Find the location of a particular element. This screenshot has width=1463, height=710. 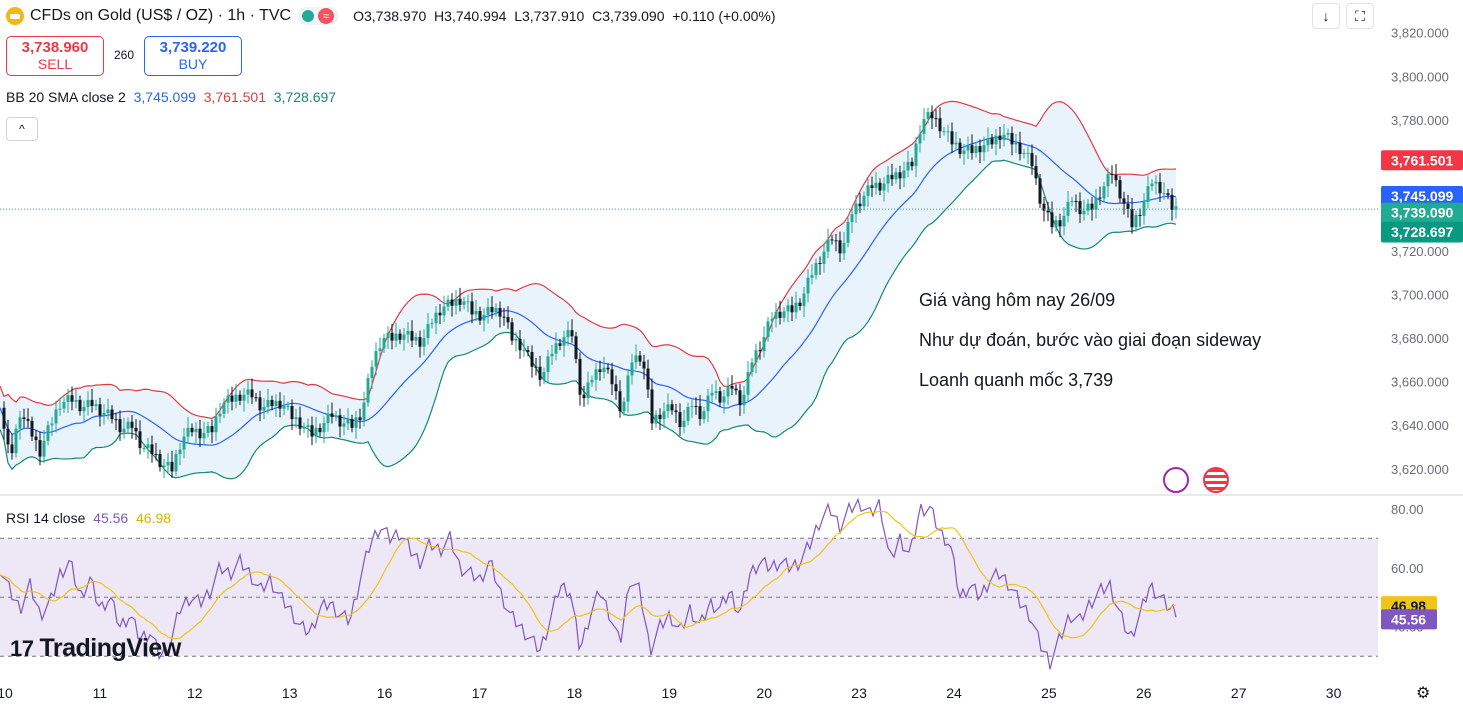

price-tag-basis: 3,745.099 is located at coordinates (1422, 196).